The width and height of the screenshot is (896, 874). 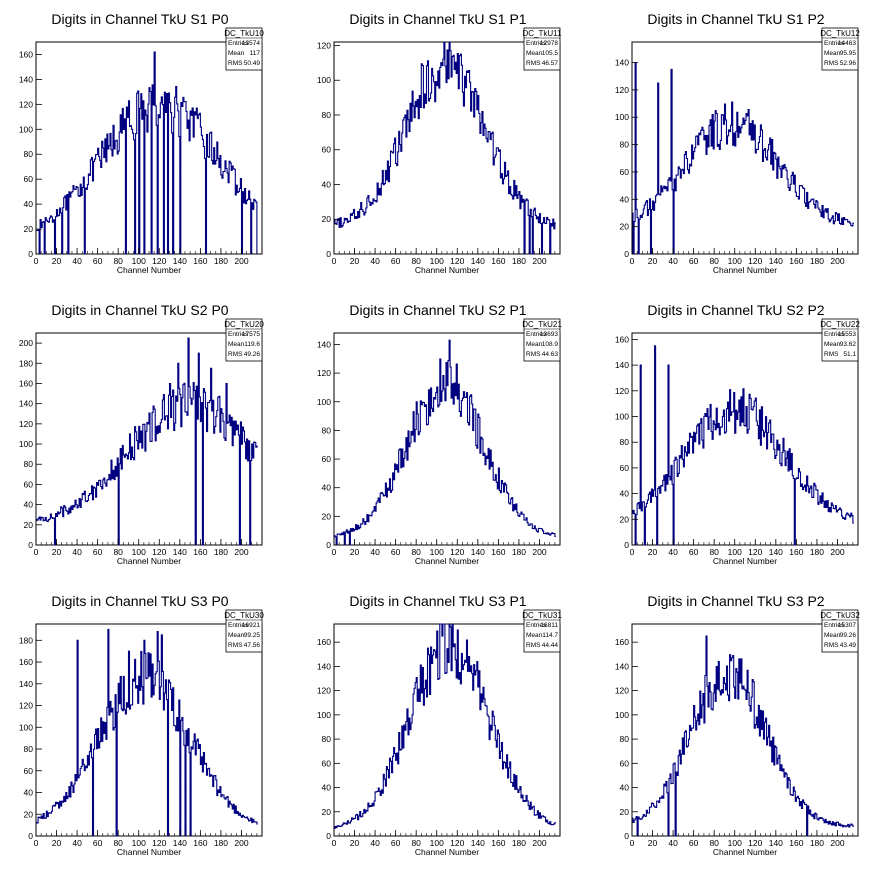 What do you see at coordinates (324, 691) in the screenshot?
I see `y-tick-label: 120` at bounding box center [324, 691].